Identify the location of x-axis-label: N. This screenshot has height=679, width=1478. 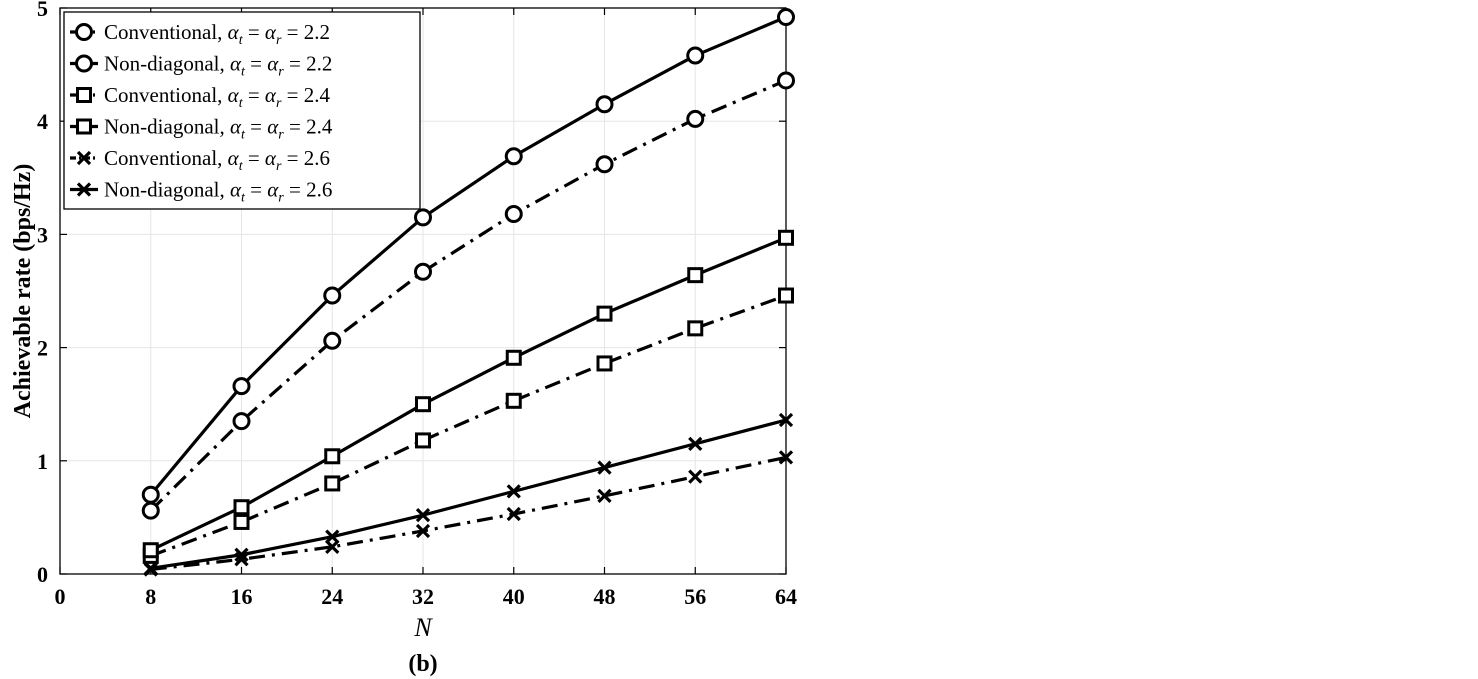
(423, 627).